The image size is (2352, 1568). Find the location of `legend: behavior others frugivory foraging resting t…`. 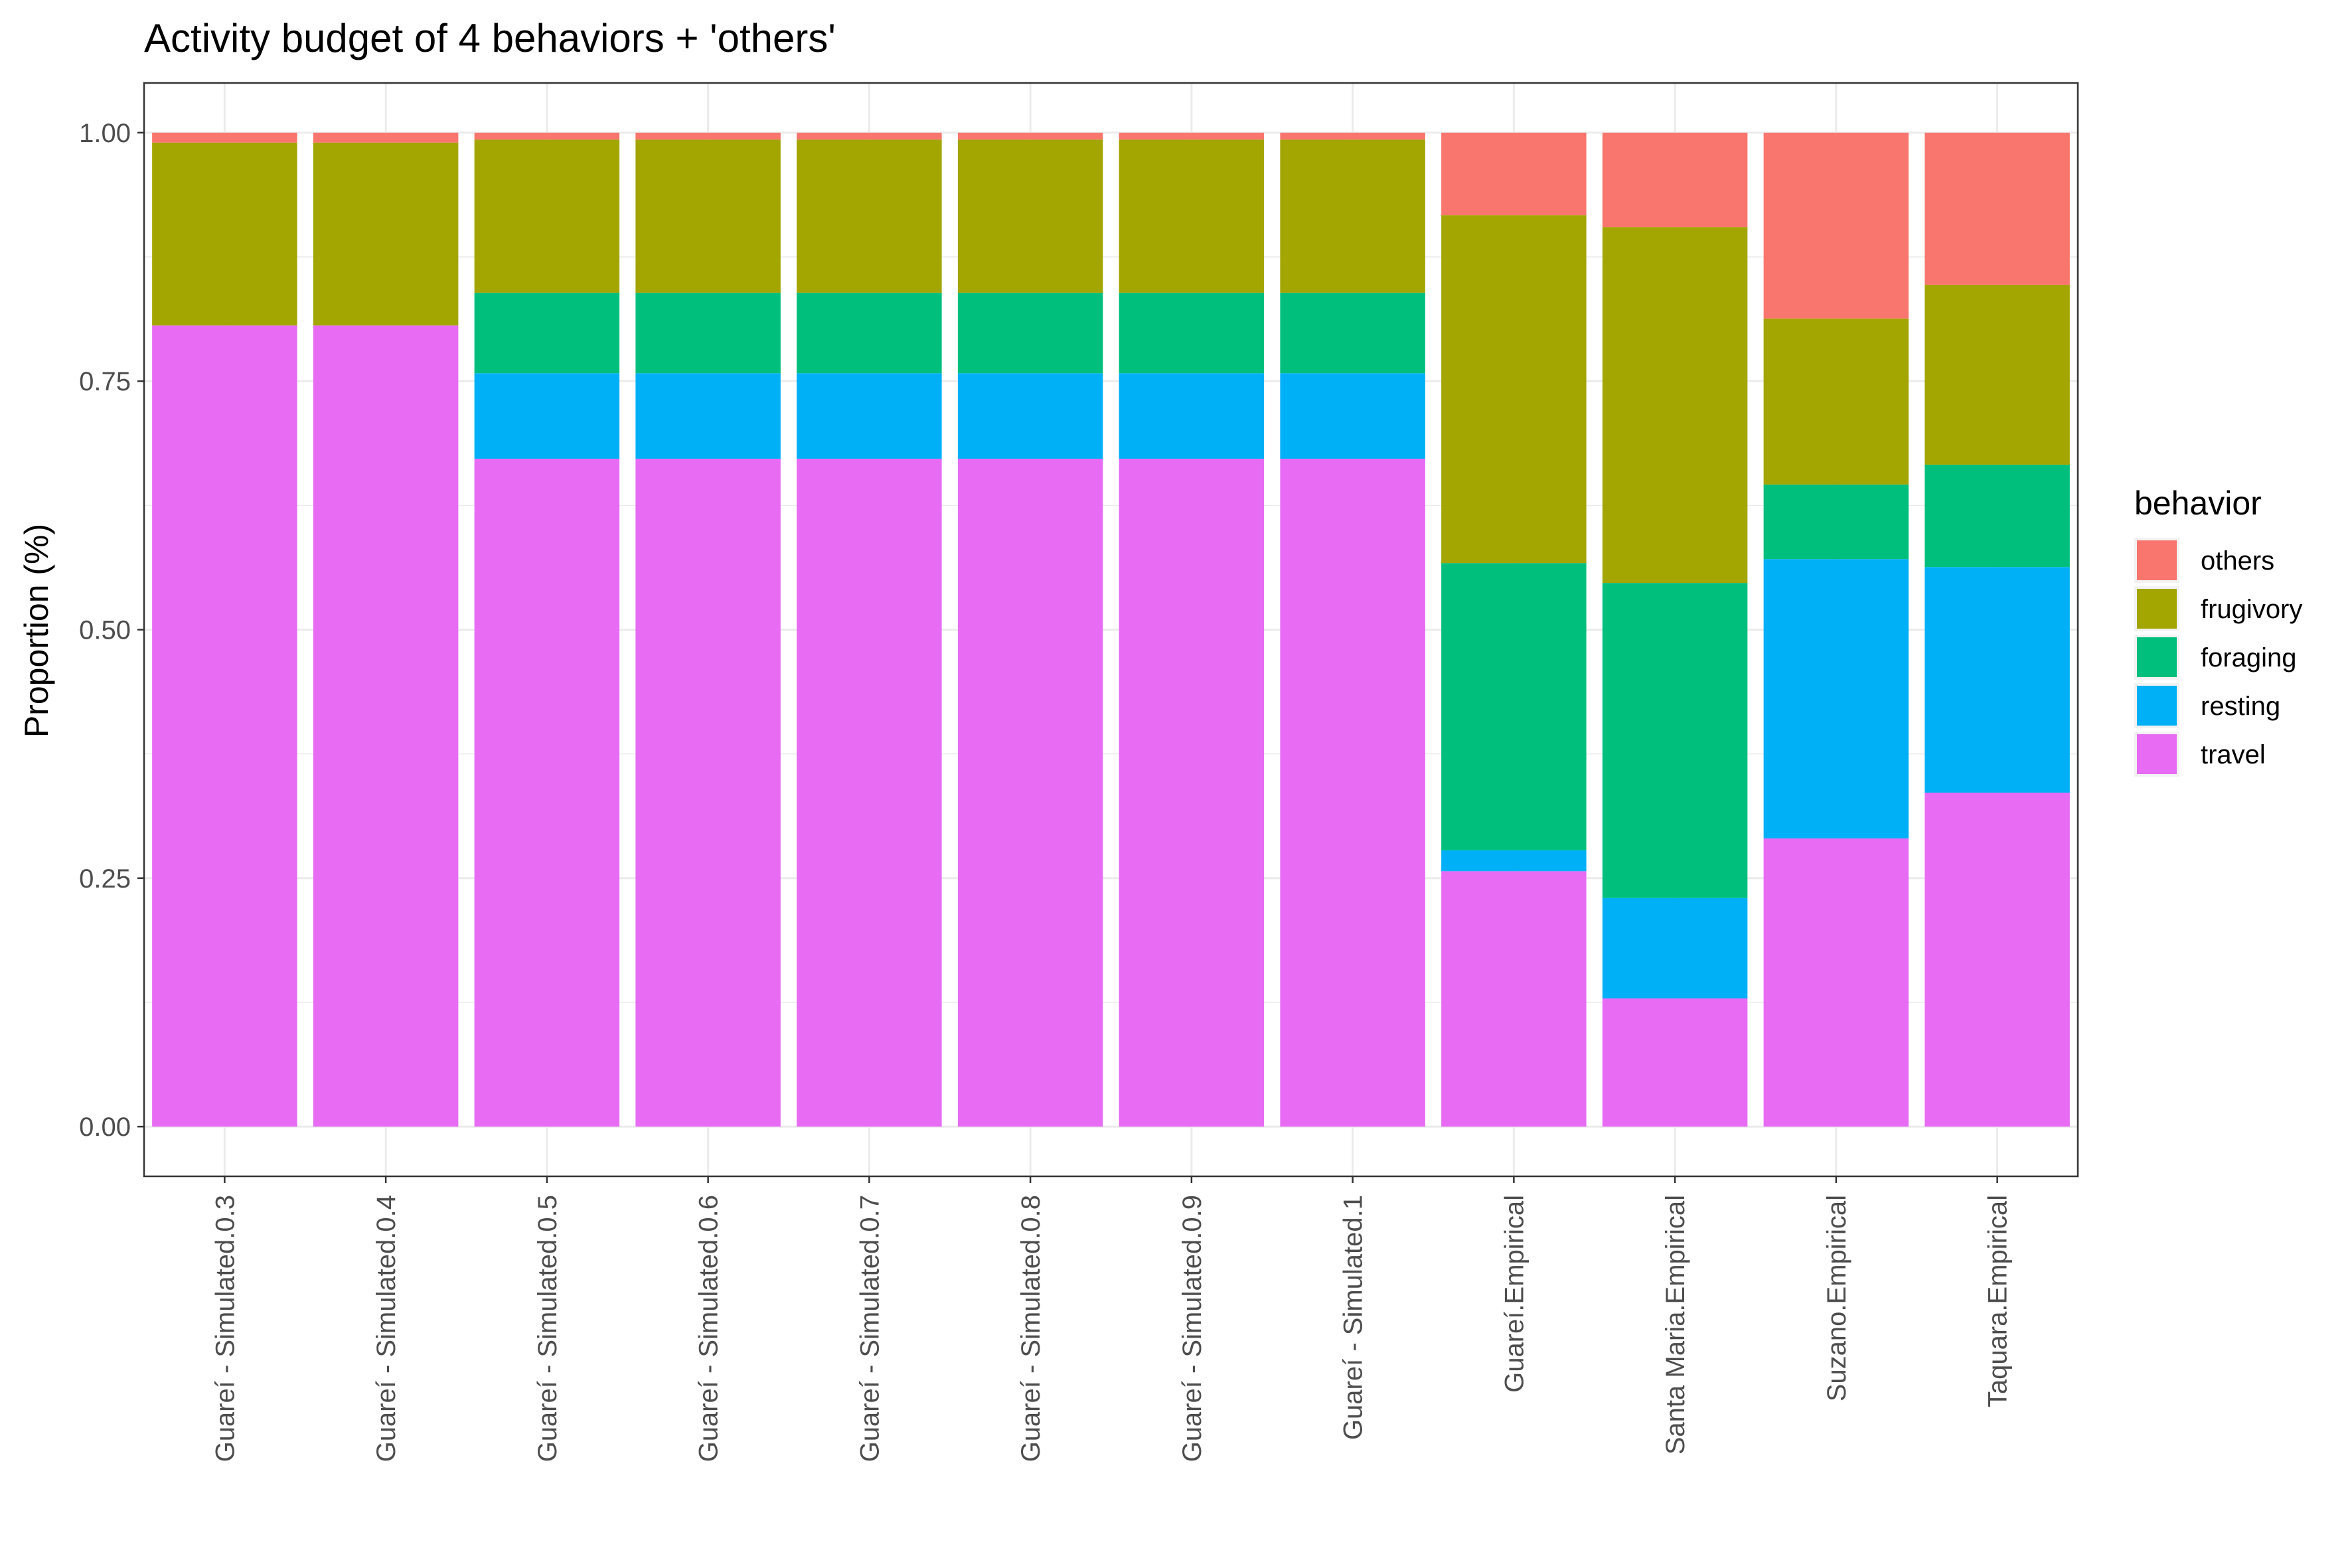

legend: behavior others frugivory foraging resting t… is located at coordinates (2218, 631).